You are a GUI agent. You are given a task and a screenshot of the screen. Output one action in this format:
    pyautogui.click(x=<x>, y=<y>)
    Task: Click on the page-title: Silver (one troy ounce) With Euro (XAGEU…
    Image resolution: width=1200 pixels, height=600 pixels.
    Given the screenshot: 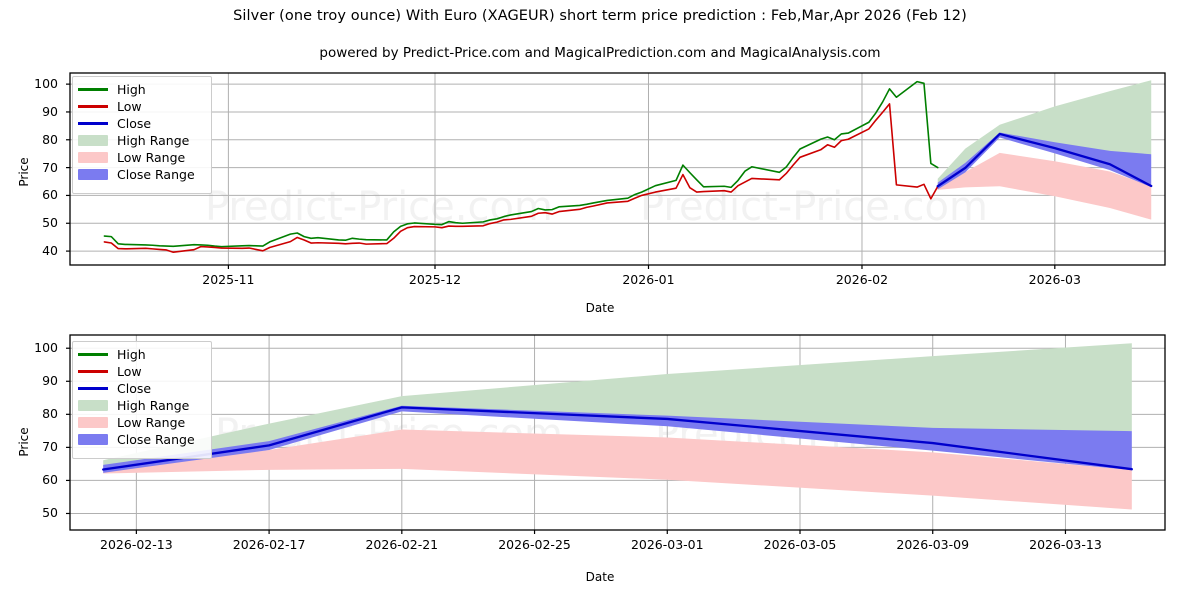 What is the action you would take?
    pyautogui.click(x=600, y=16)
    